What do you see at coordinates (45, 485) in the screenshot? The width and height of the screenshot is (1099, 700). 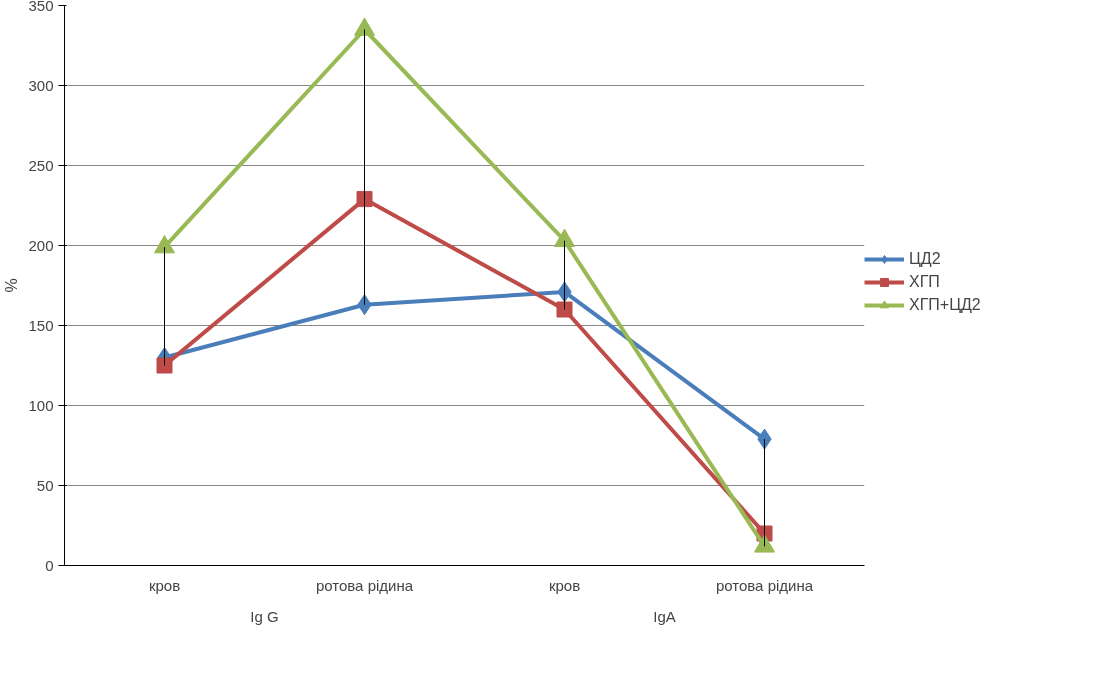 I see `y-tick-label: 50` at bounding box center [45, 485].